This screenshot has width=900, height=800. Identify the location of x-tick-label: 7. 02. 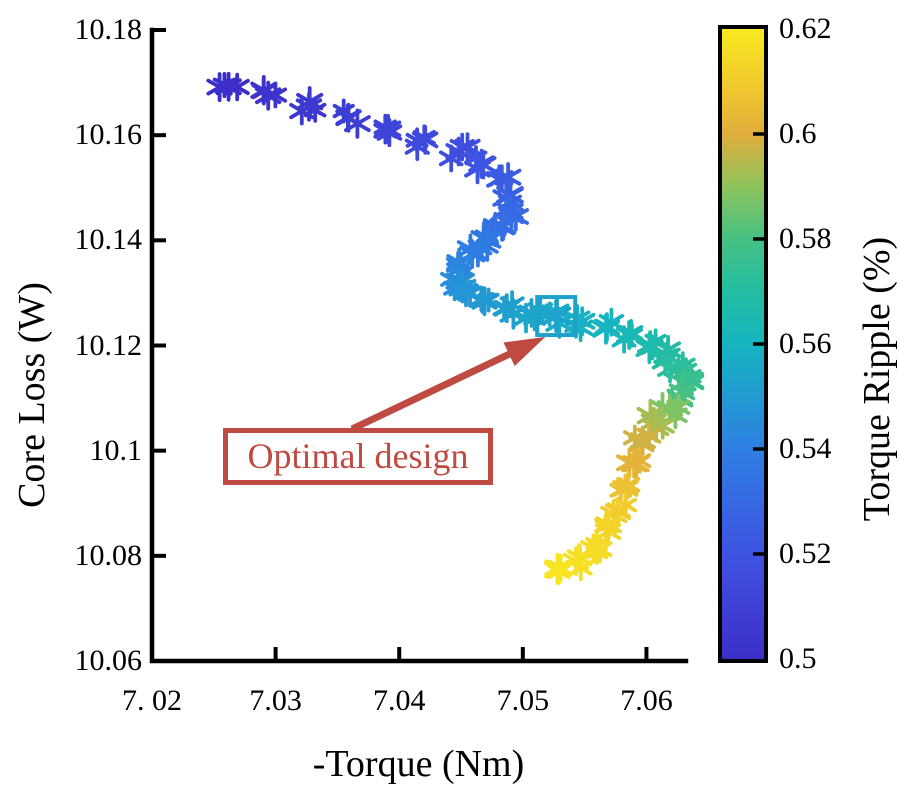
(152, 700).